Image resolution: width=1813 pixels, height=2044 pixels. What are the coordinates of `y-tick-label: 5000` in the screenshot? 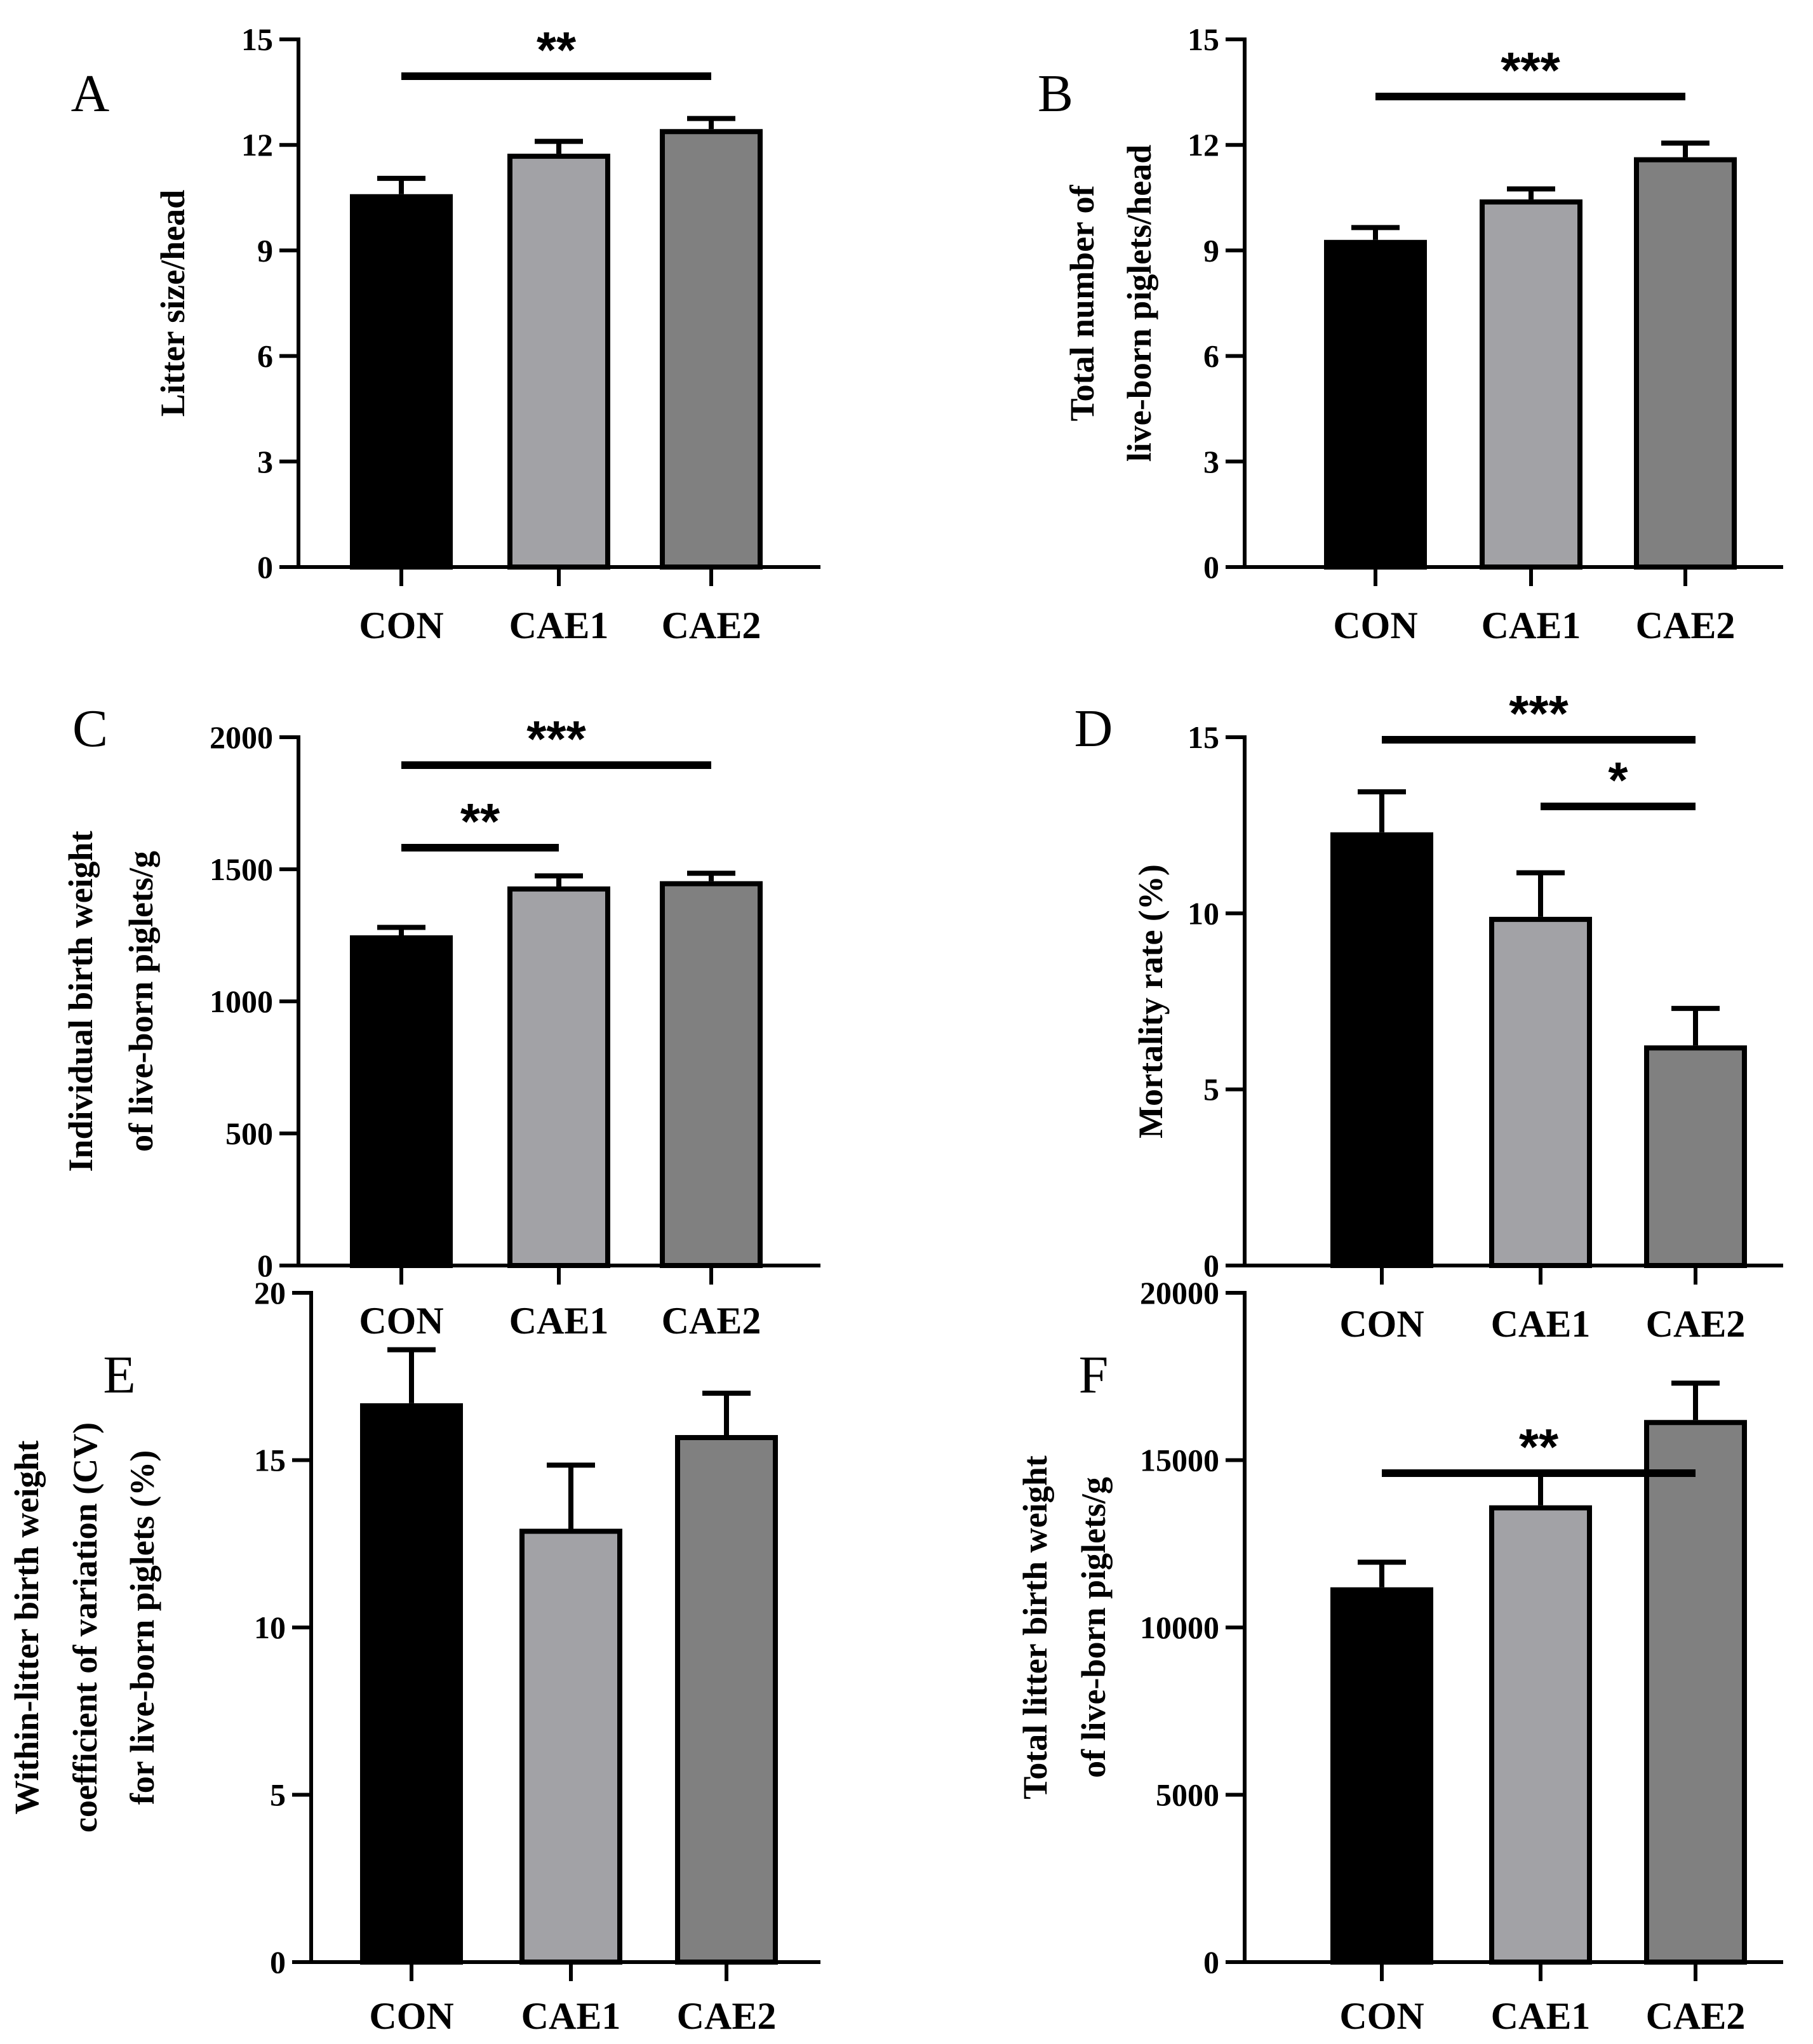 It's located at (1187, 1795).